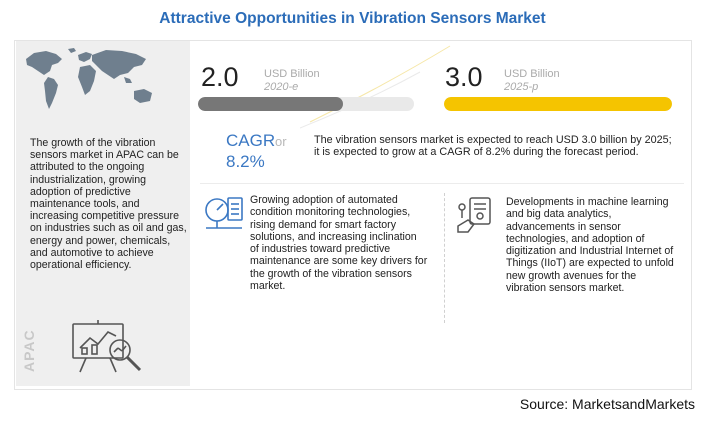 The height and width of the screenshot is (425, 705). Describe the element at coordinates (281, 87) in the screenshot. I see `market-2020-year: 2020-e` at that location.